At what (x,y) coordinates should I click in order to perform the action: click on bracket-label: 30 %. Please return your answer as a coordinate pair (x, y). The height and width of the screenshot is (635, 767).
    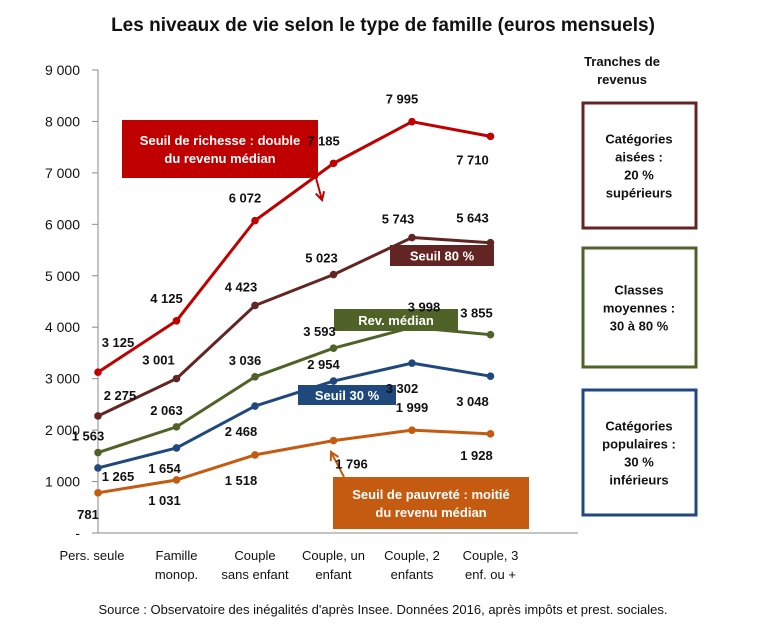
    Looking at the image, I should click on (639, 462).